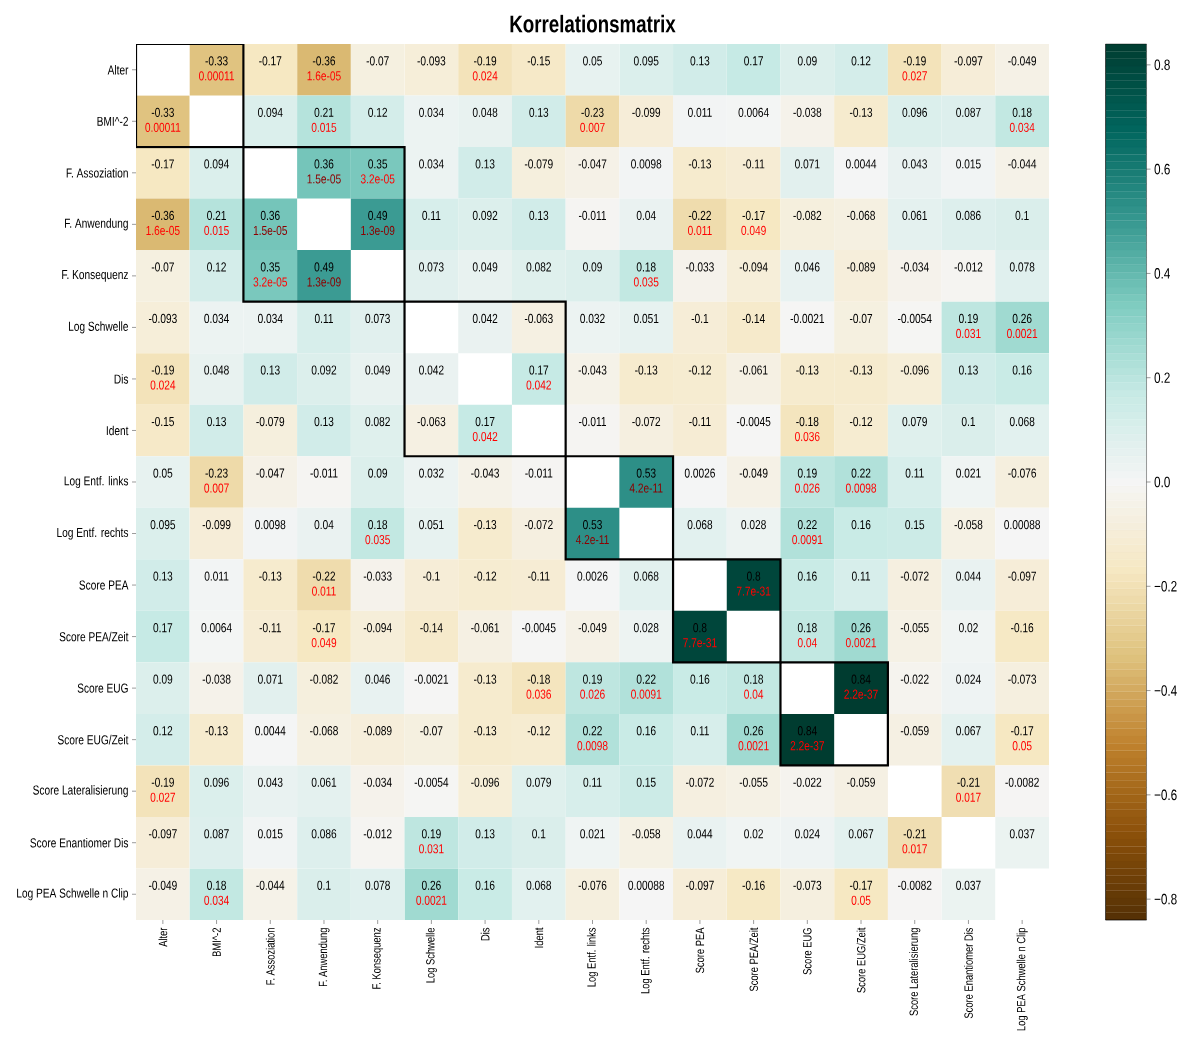  Describe the element at coordinates (485, 782) in the screenshot. I see `data-label: -0.096` at that location.